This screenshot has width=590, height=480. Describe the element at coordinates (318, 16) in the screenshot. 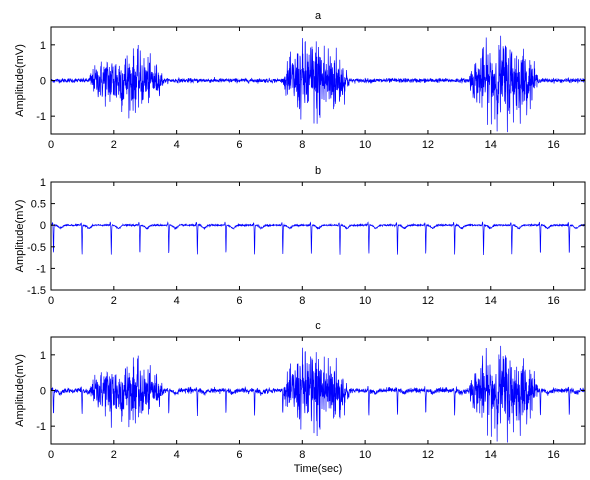

I see `subplot-title: a` at that location.